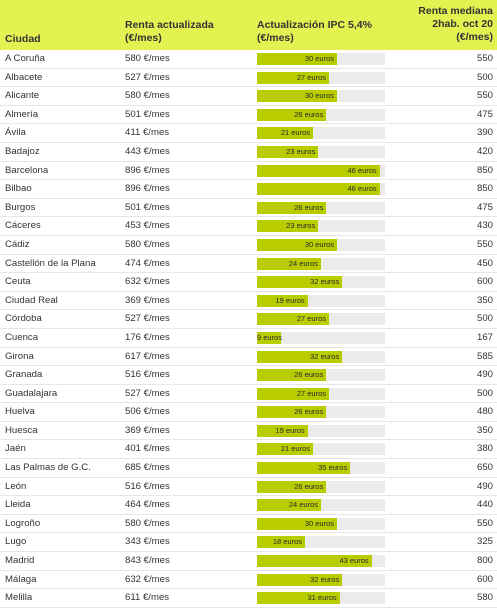 The width and height of the screenshot is (497, 612). What do you see at coordinates (21, 579) in the screenshot?
I see `cell-ciudad: Málaga` at bounding box center [21, 579].